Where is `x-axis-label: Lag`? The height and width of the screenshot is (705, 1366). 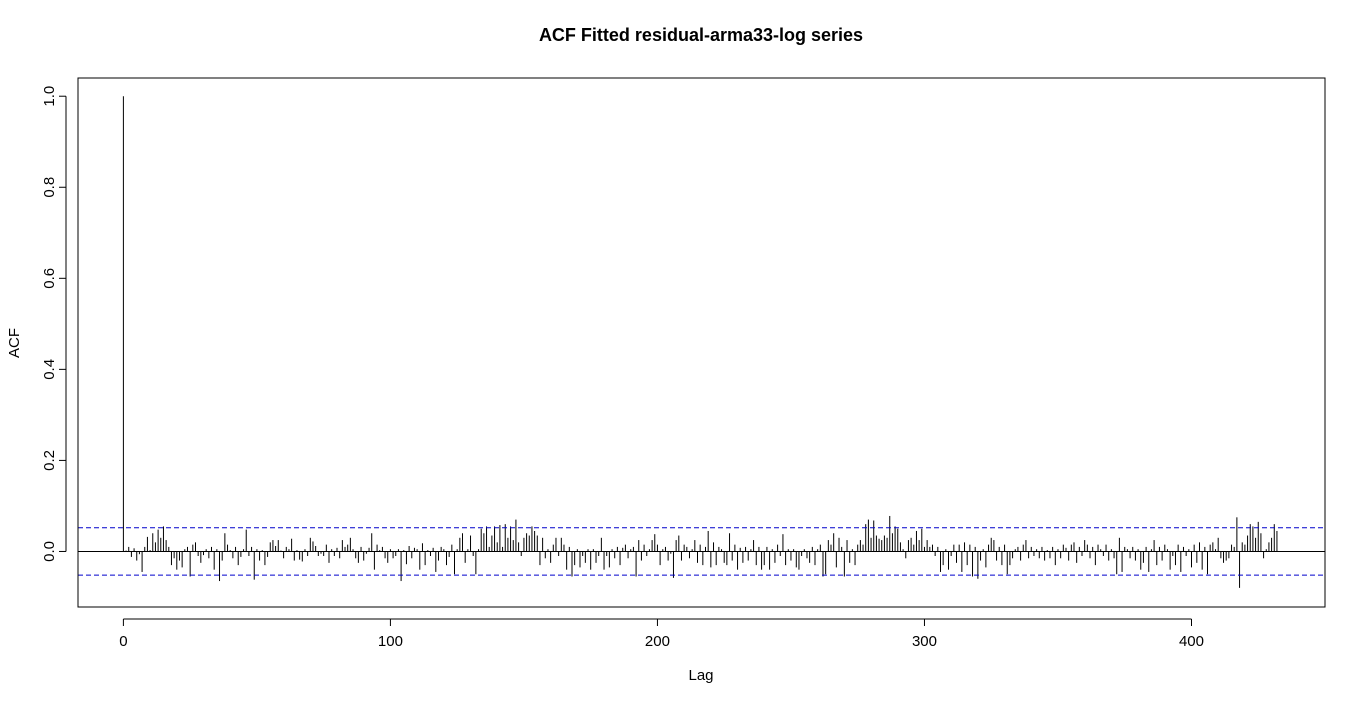
x-axis-label: Lag is located at coordinates (700, 675).